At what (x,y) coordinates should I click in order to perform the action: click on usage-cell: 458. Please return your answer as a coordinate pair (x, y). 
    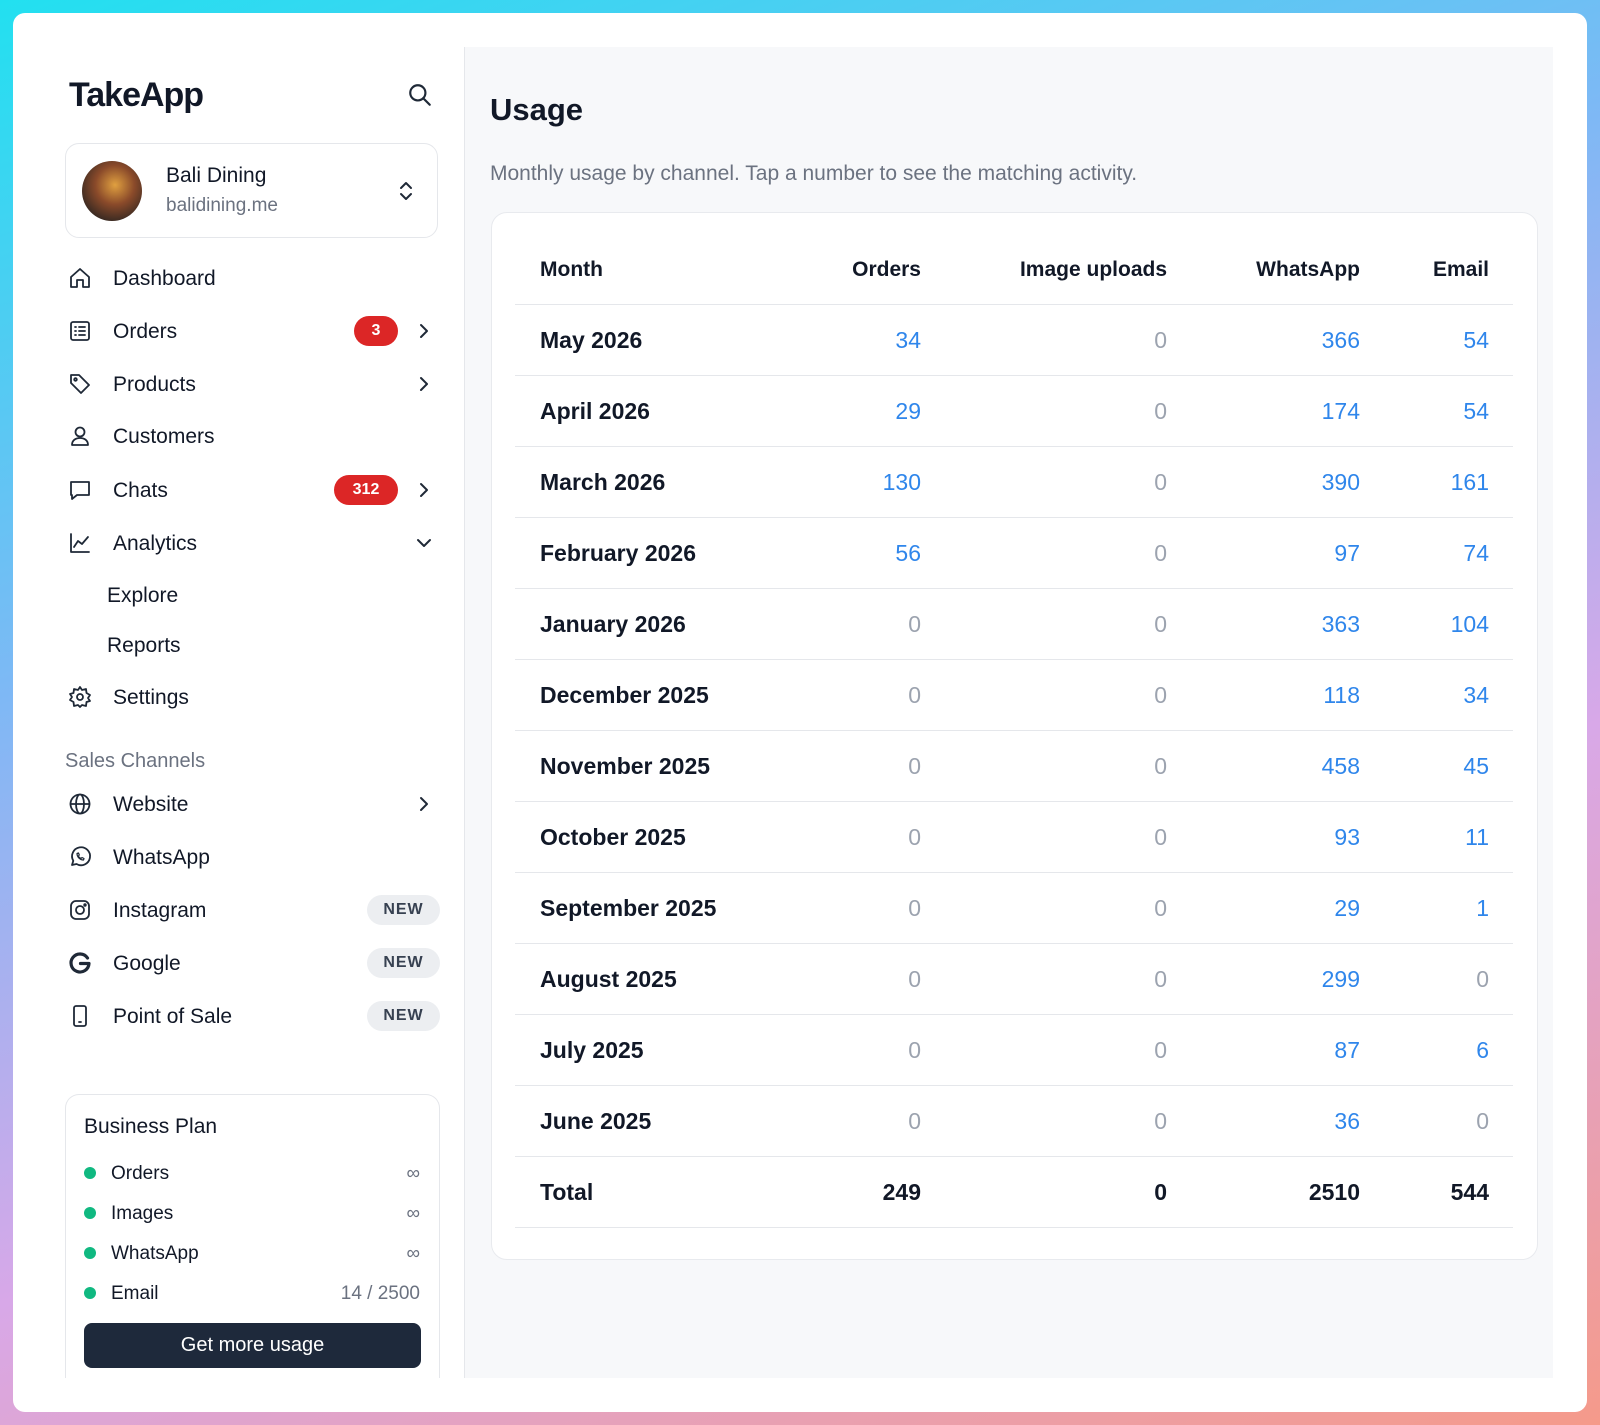
    Looking at the image, I should click on (1287, 766).